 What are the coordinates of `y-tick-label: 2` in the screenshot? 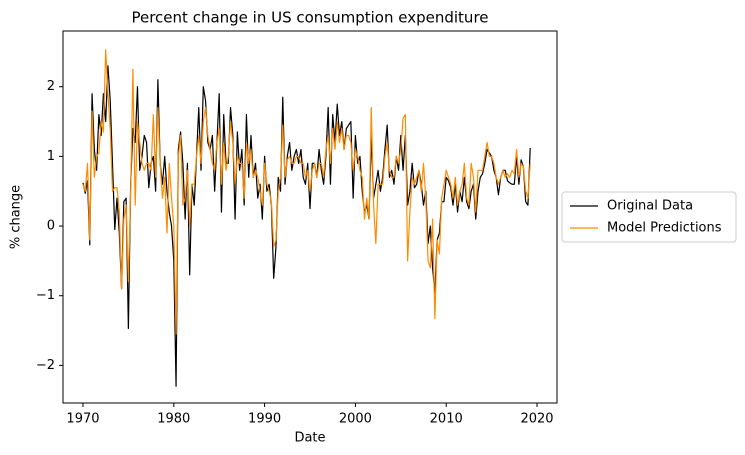 It's located at (51, 86).